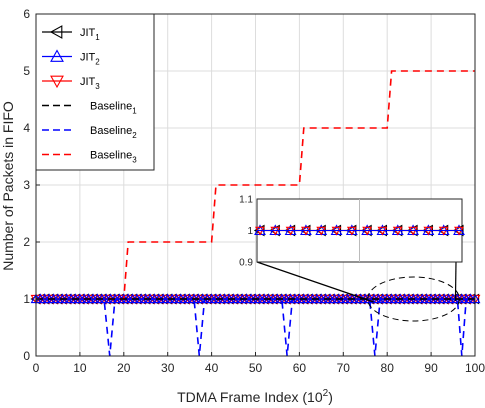 The image size is (485, 408). What do you see at coordinates (26, 299) in the screenshot?
I see `y-tick-label: 1` at bounding box center [26, 299].